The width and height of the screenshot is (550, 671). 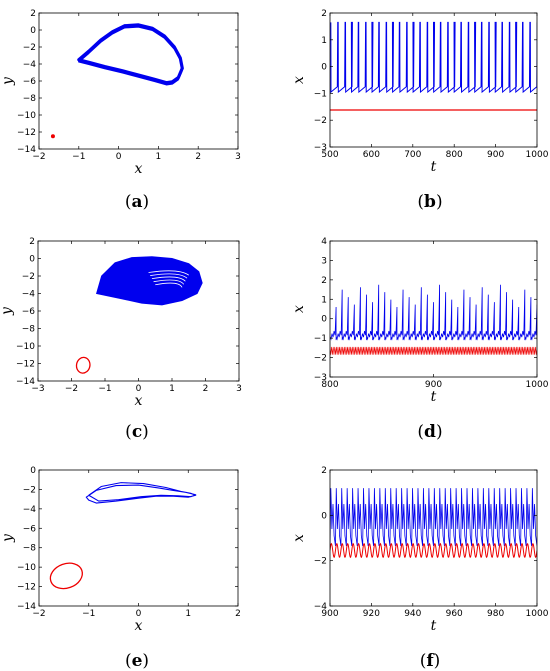 What do you see at coordinates (324, 516) in the screenshot?
I see `y-tick-label-f: 0` at bounding box center [324, 516].